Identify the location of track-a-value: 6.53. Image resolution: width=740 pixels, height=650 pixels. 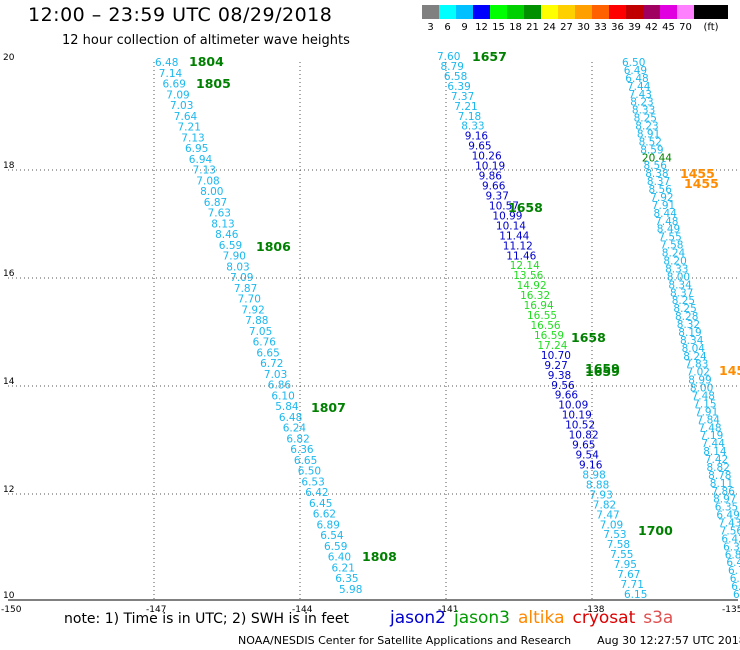
(312, 482).